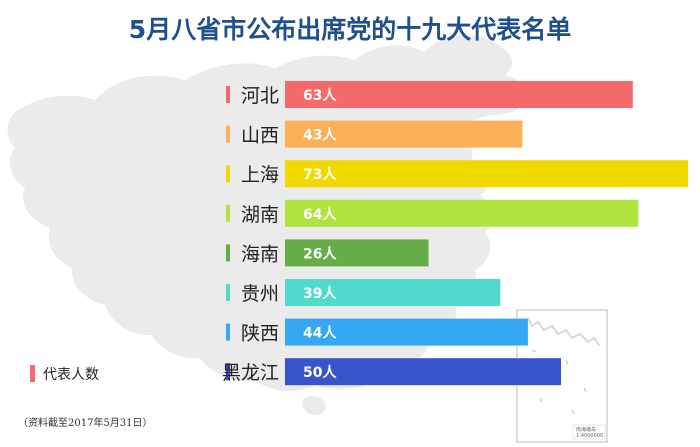 The width and height of the screenshot is (700, 447). I want to click on bar-row-1: 河北 63人, so click(429, 94).